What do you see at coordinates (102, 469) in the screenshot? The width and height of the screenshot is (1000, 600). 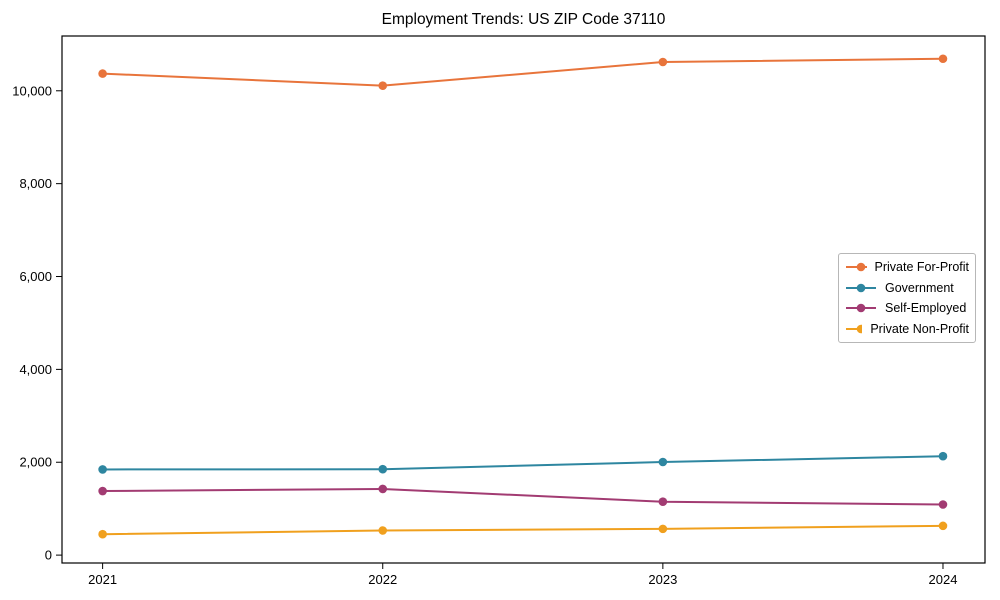 I see `data-point-government-2021` at bounding box center [102, 469].